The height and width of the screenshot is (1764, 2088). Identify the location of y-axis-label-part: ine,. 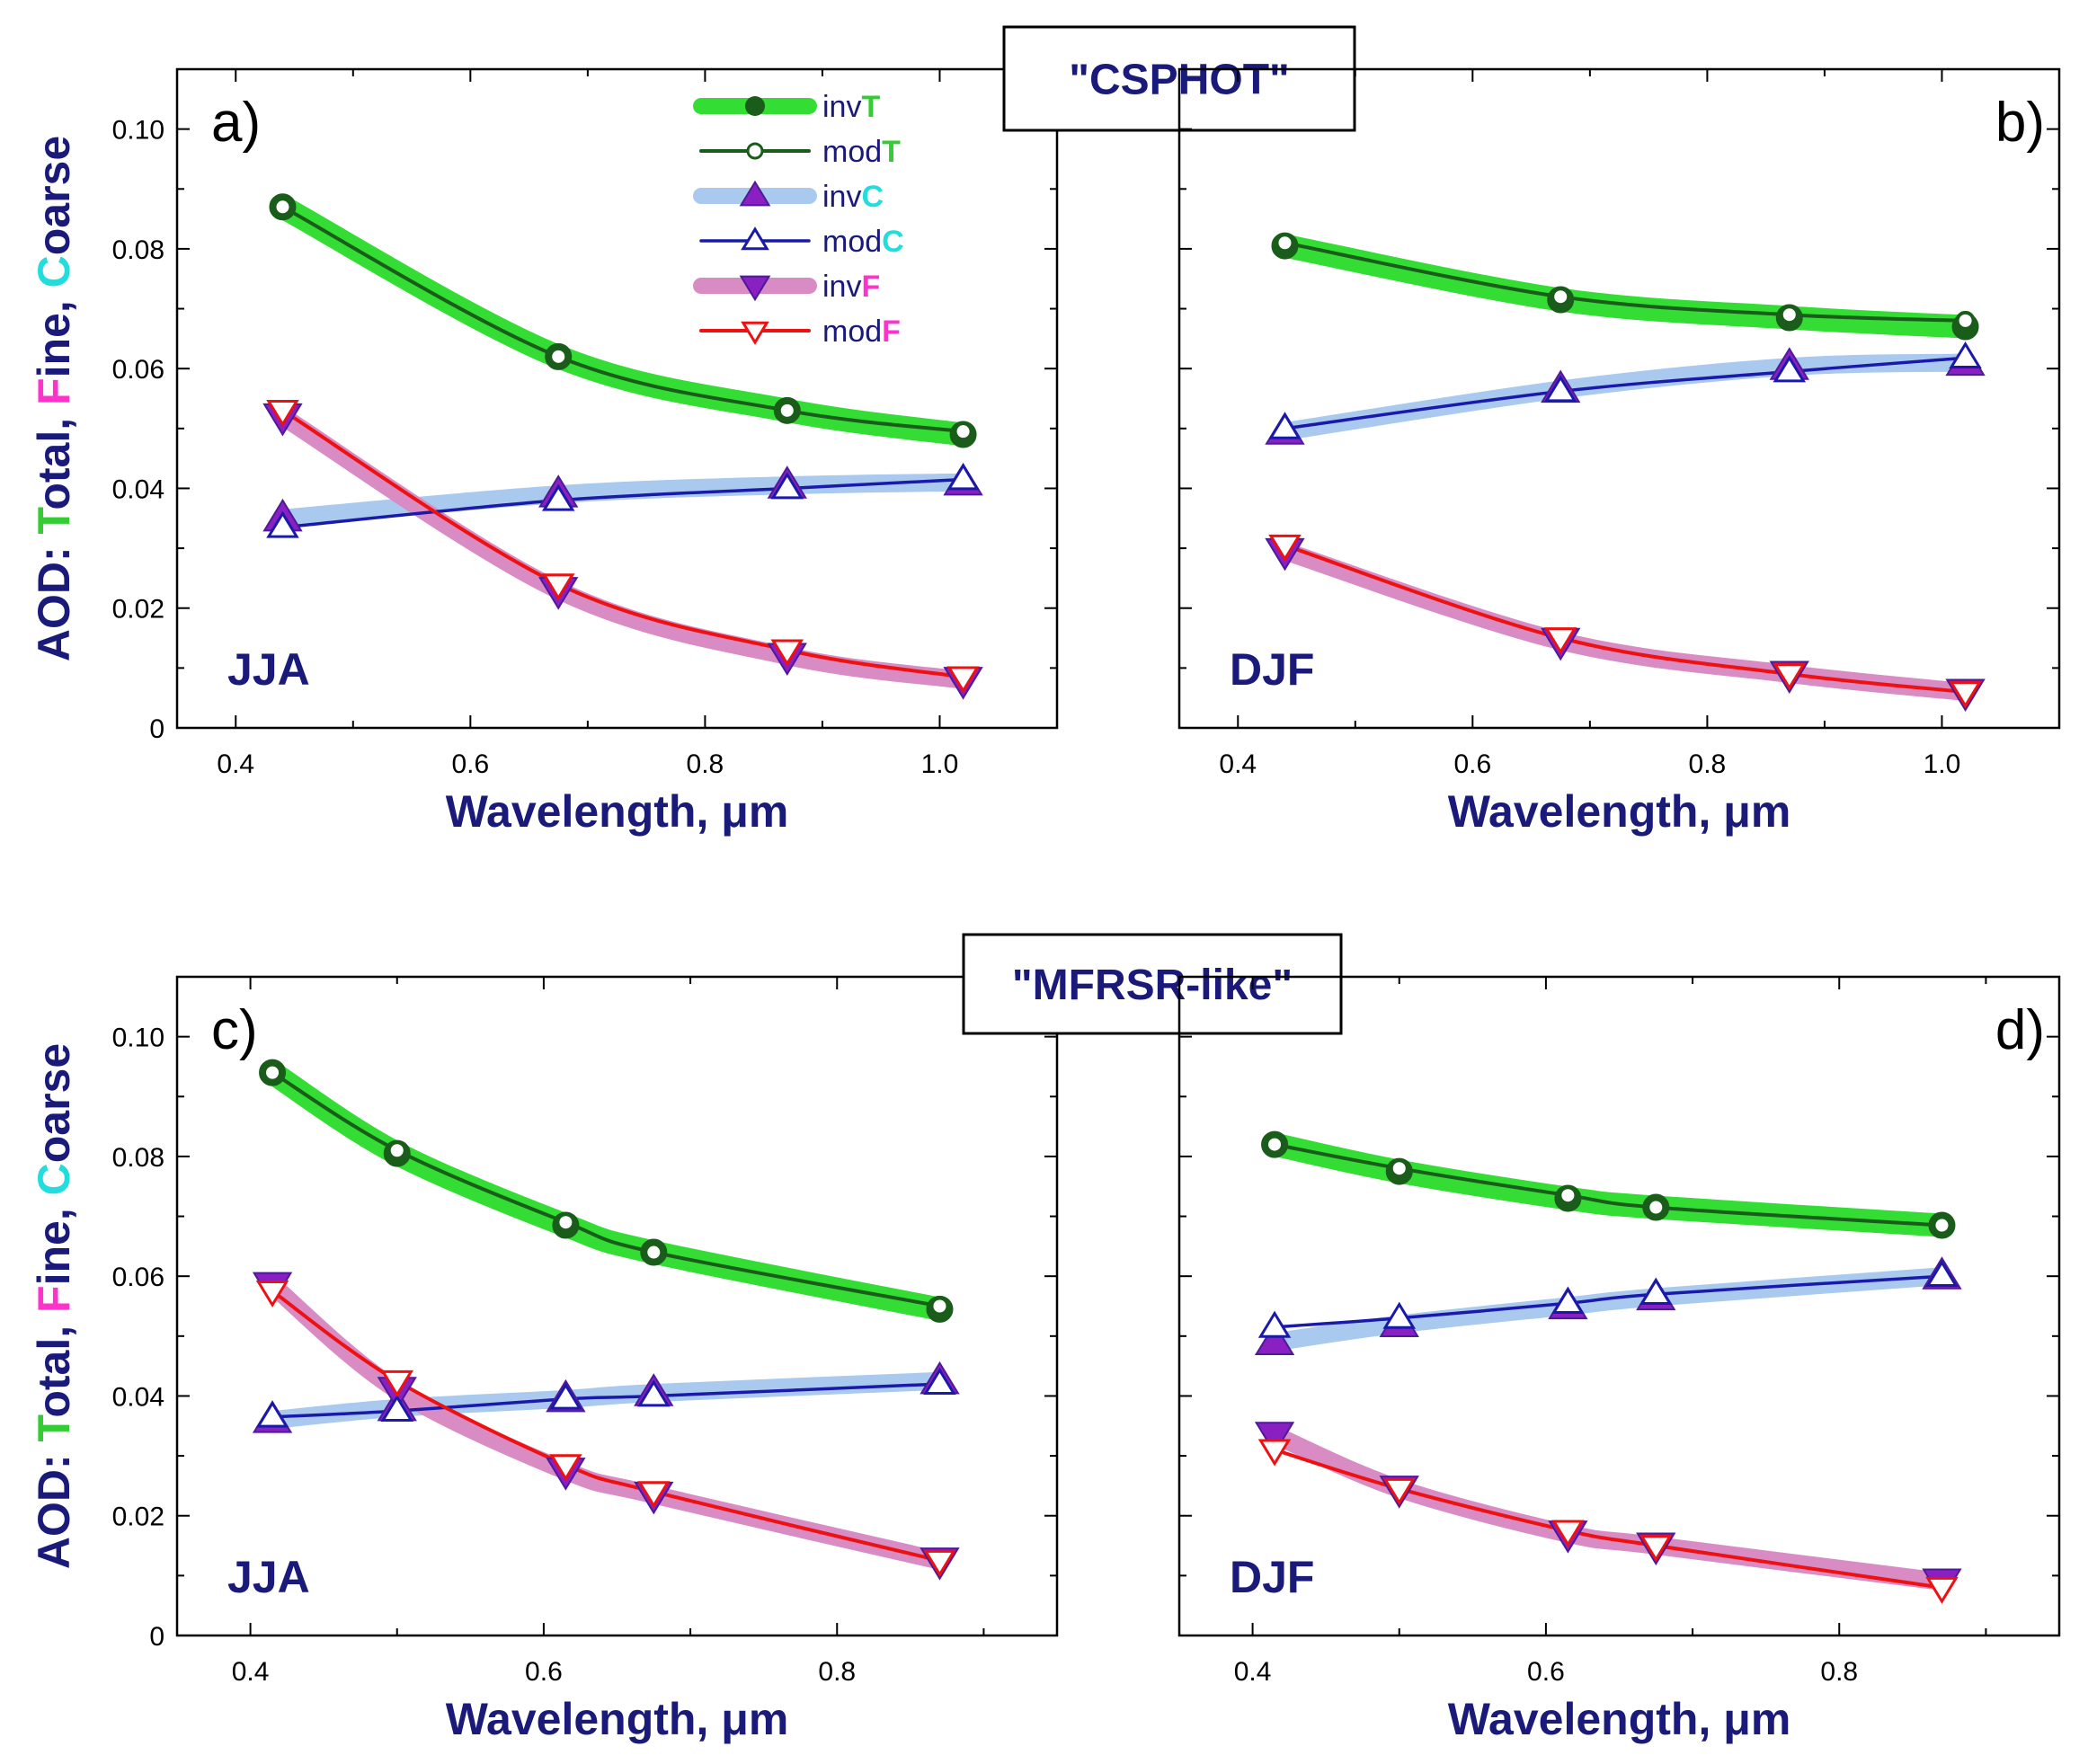
(54, 333).